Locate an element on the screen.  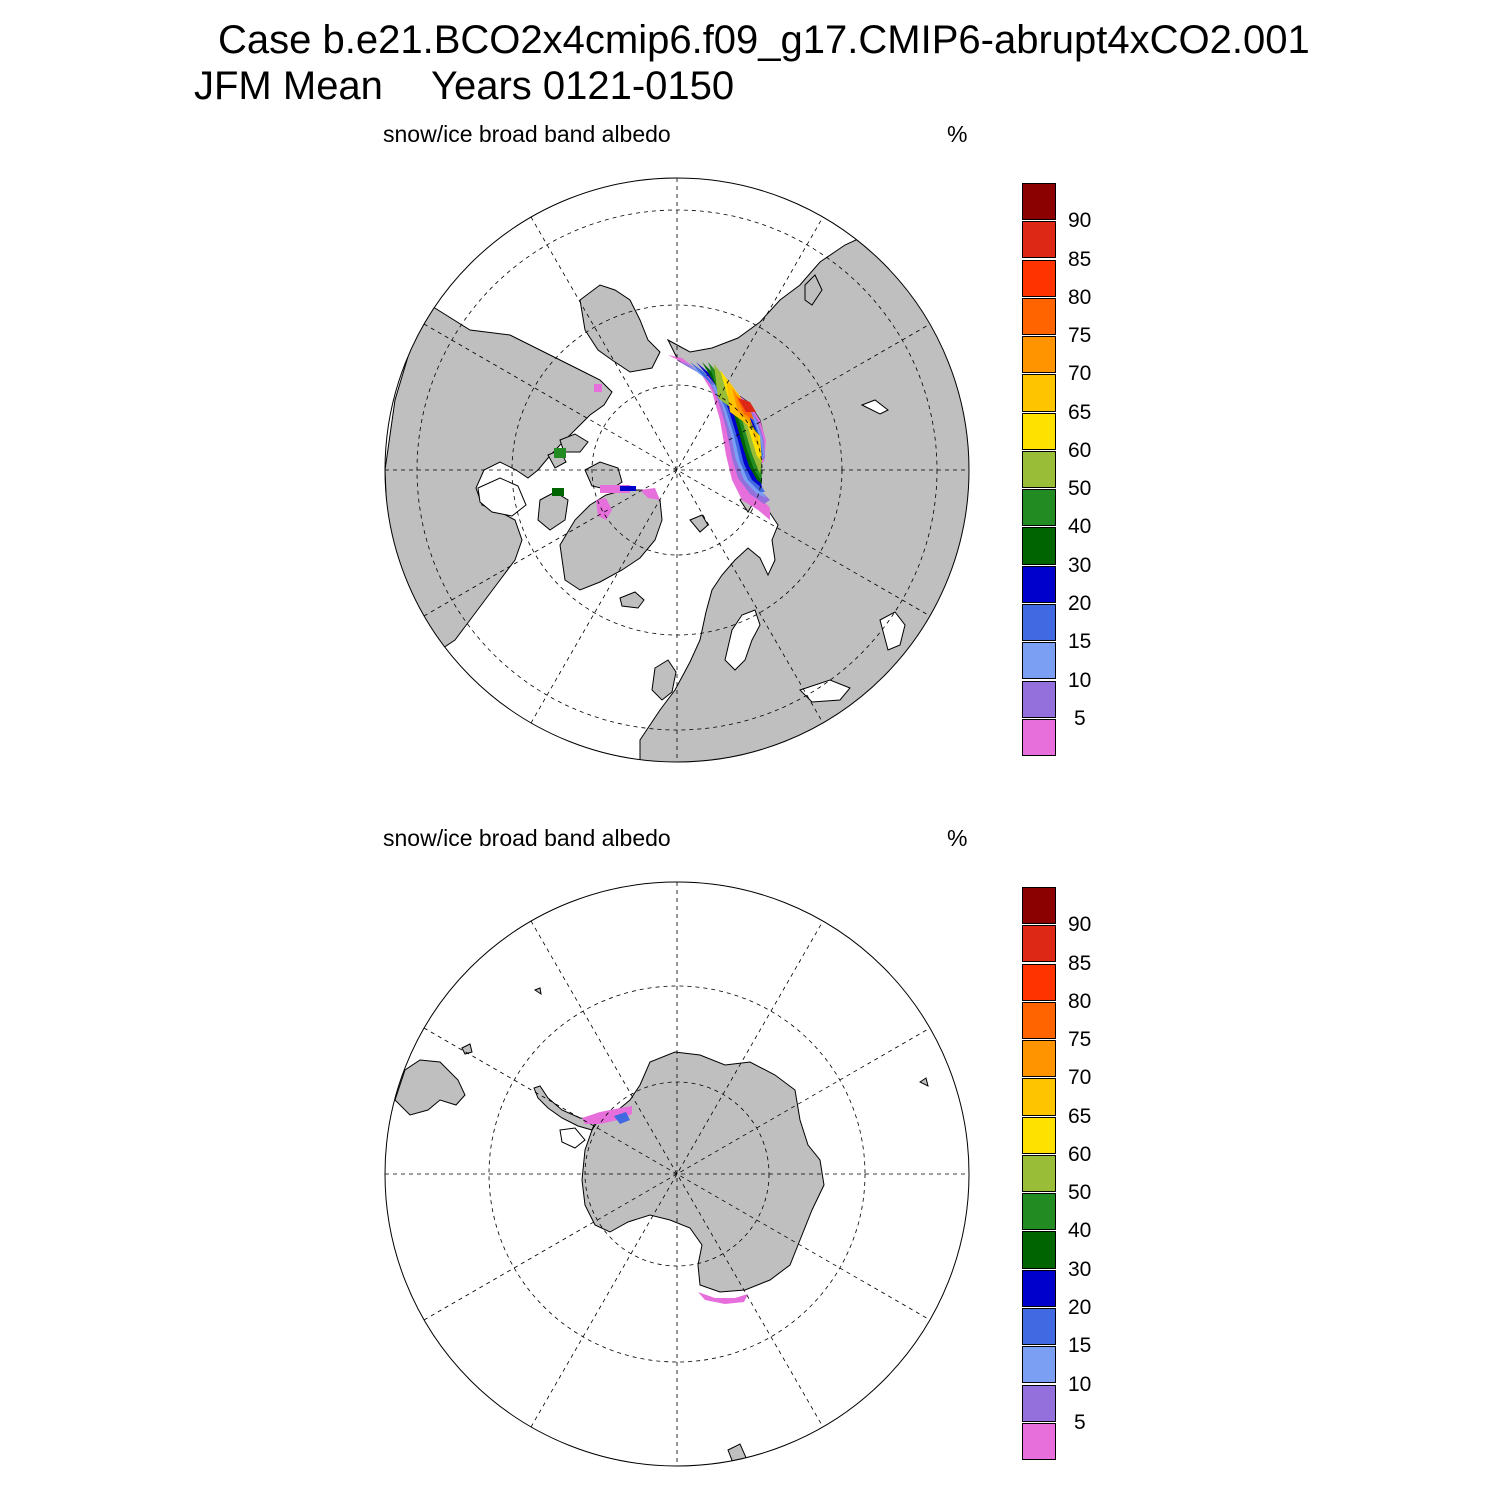
south-georgia is located at coordinates (924, 1082).